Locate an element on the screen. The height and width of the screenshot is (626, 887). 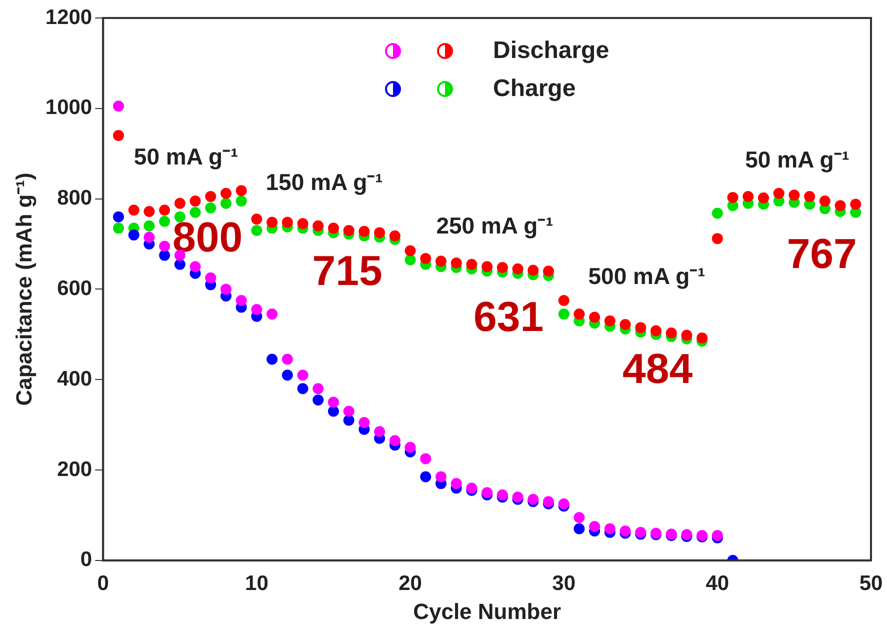
annotation: 150 mA g⁻¹ is located at coordinates (324, 181).